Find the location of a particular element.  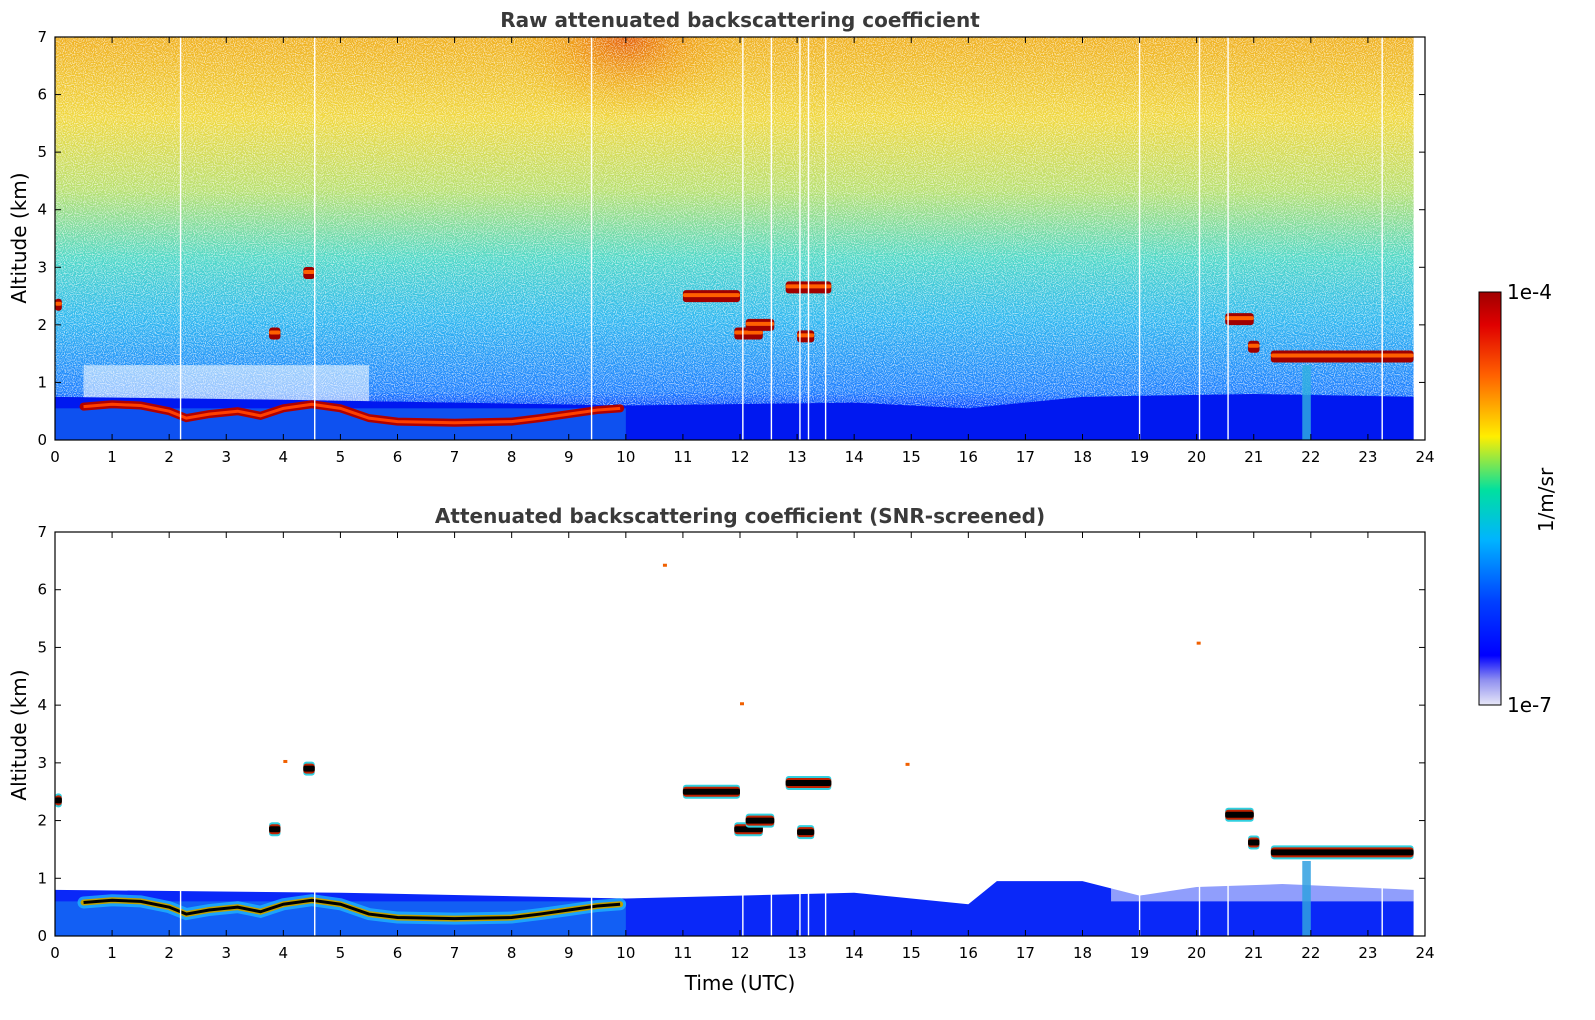

x-tick-label: 8 is located at coordinates (512, 457).